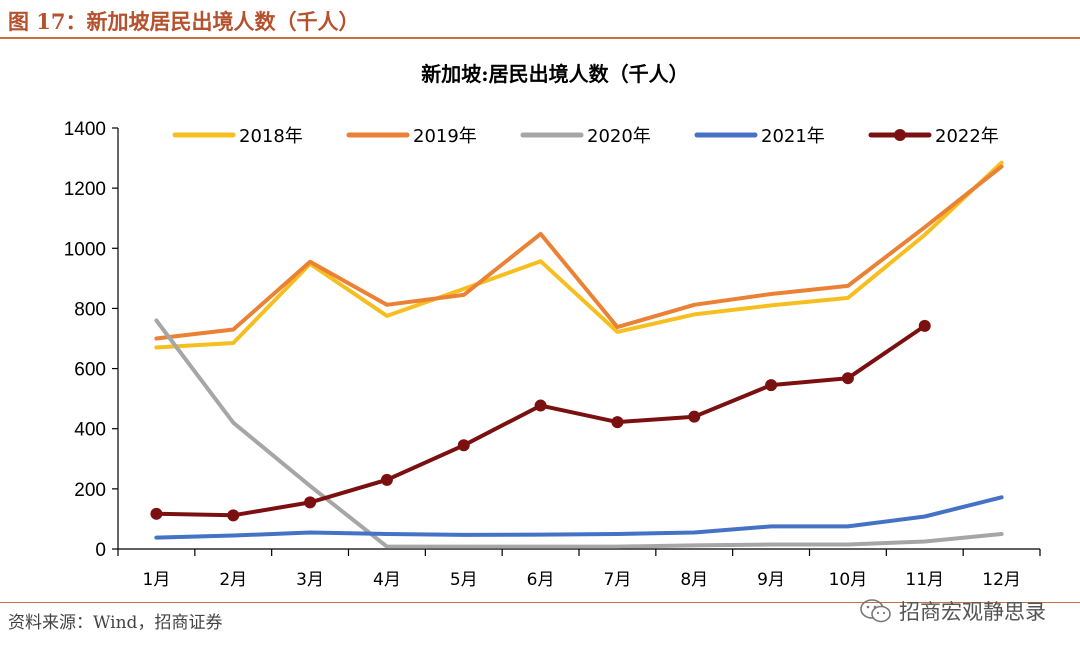 The image size is (1080, 655). What do you see at coordinates (924, 580) in the screenshot?
I see `x-tick-label: 11月` at bounding box center [924, 580].